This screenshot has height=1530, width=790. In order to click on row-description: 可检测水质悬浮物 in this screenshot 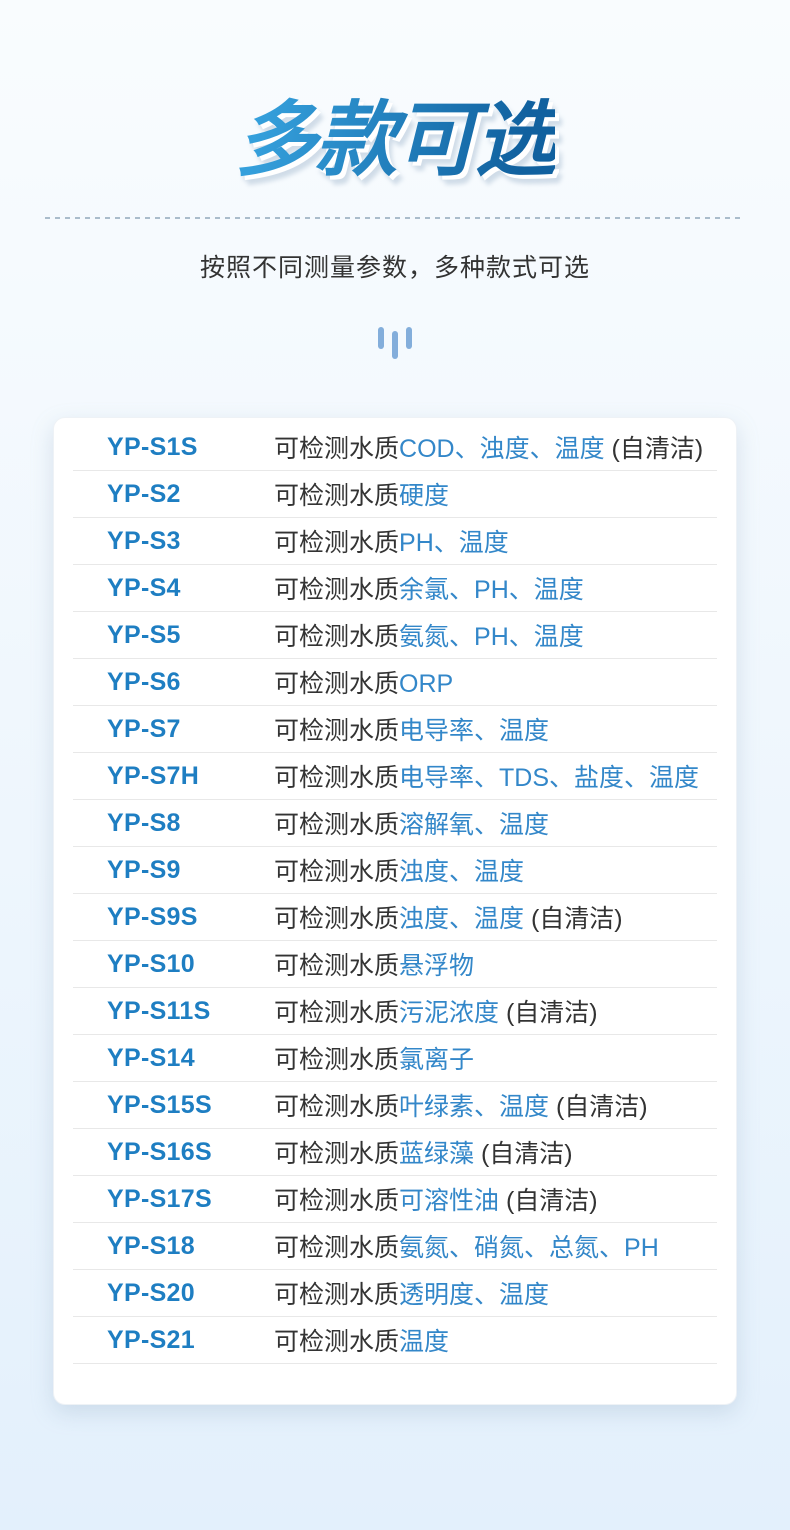, I will do `click(374, 964)`.